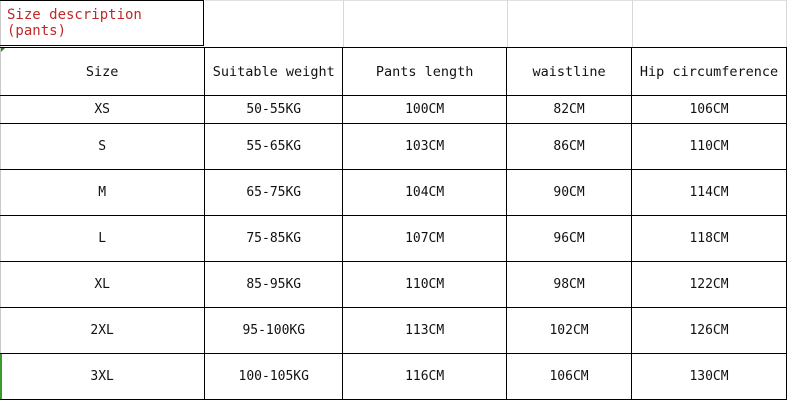  Describe the element at coordinates (709, 192) in the screenshot. I see `cell-hip: 114CM` at that location.